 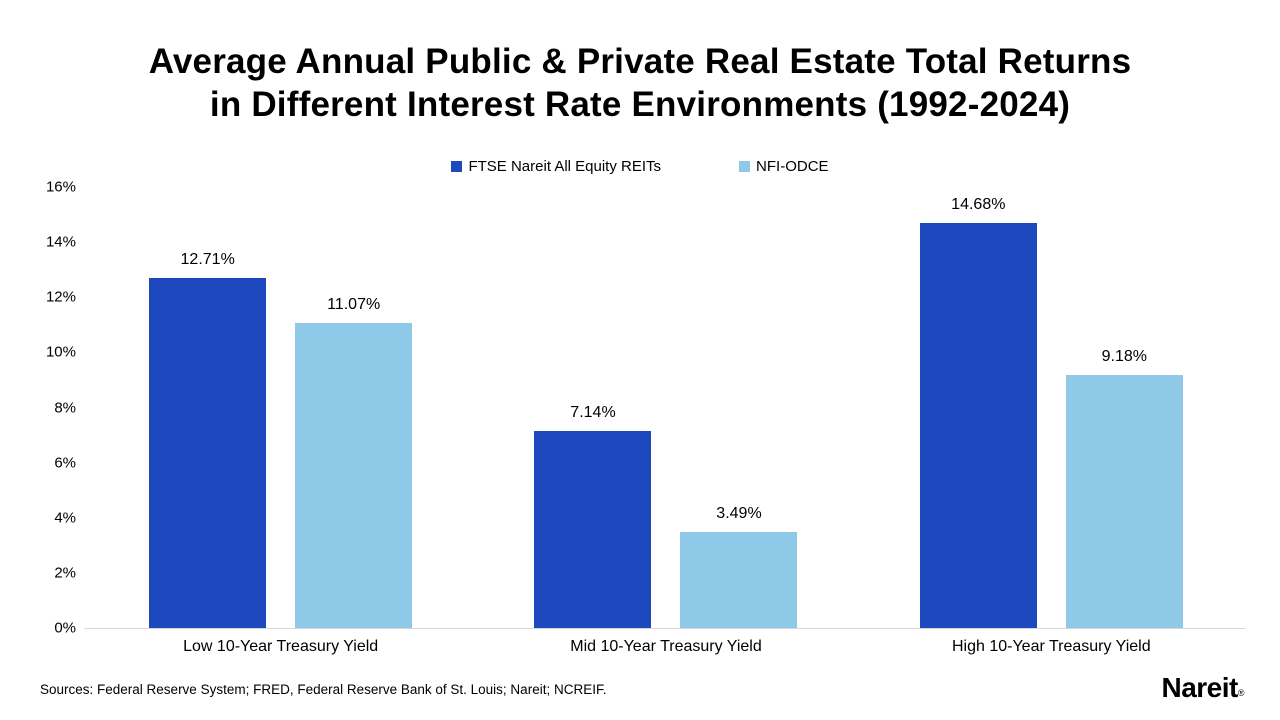 What do you see at coordinates (60, 187) in the screenshot?
I see `y-tick-label: 16%` at bounding box center [60, 187].